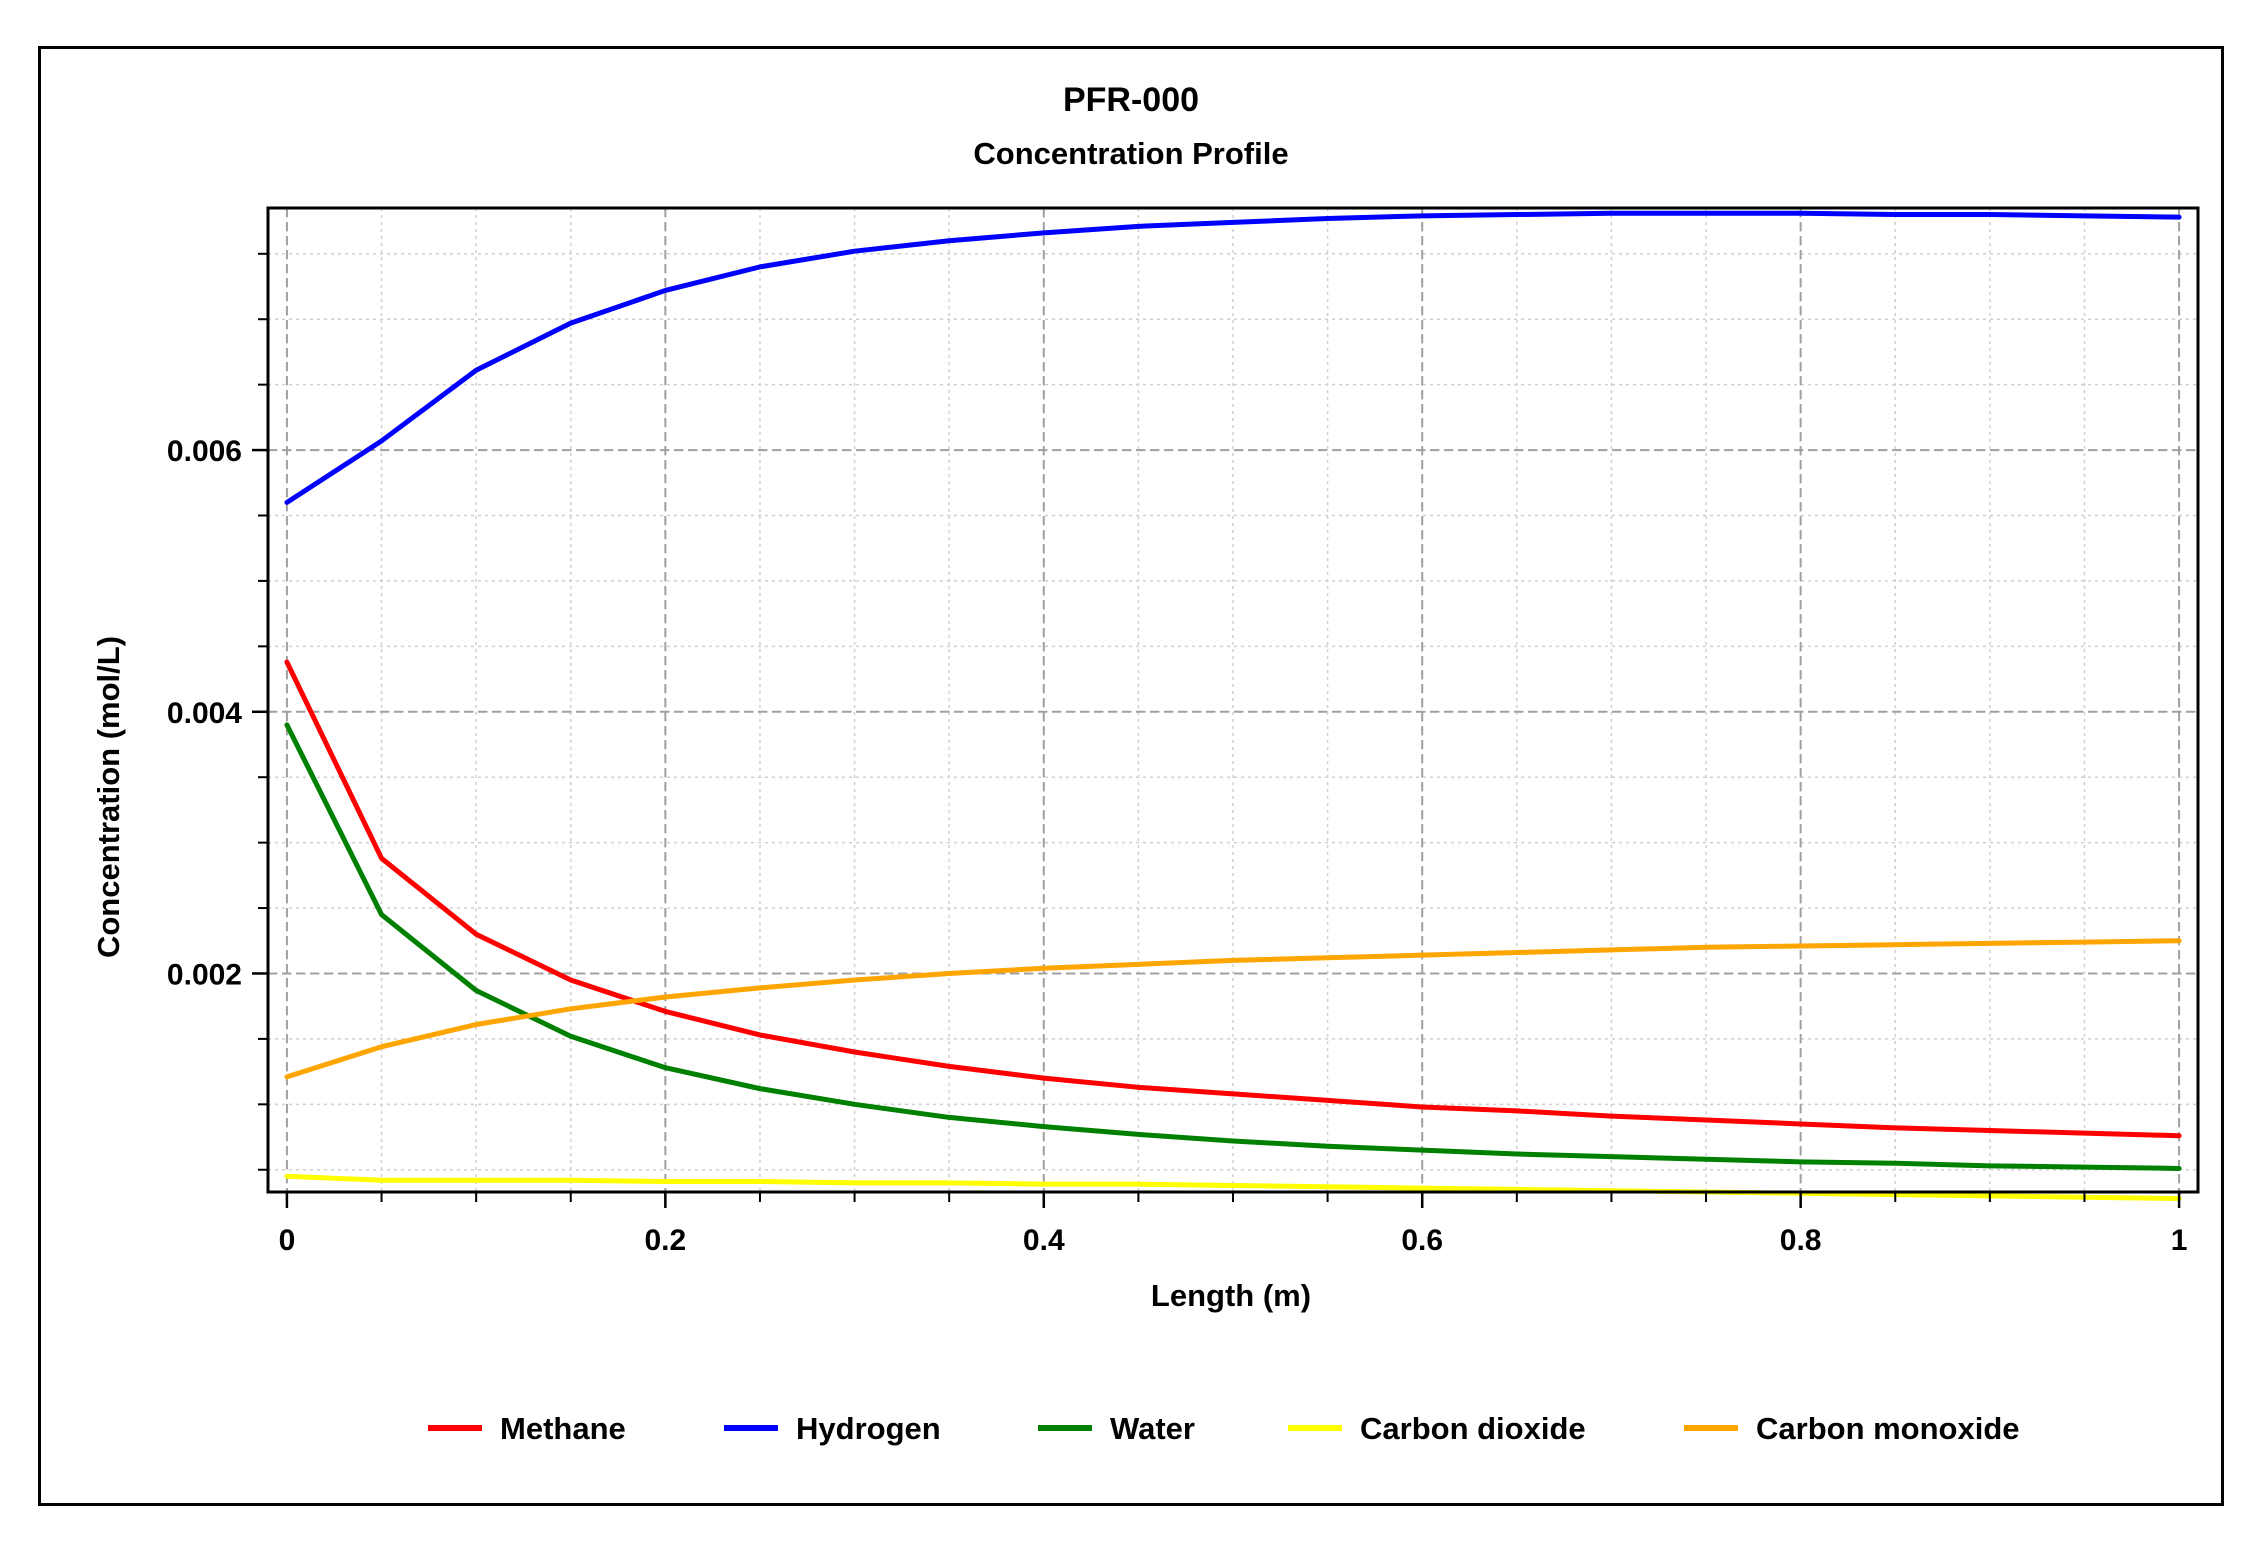 This screenshot has width=2261, height=1553. Describe the element at coordinates (204, 451) in the screenshot. I see `y-tick-label: 0.006` at that location.